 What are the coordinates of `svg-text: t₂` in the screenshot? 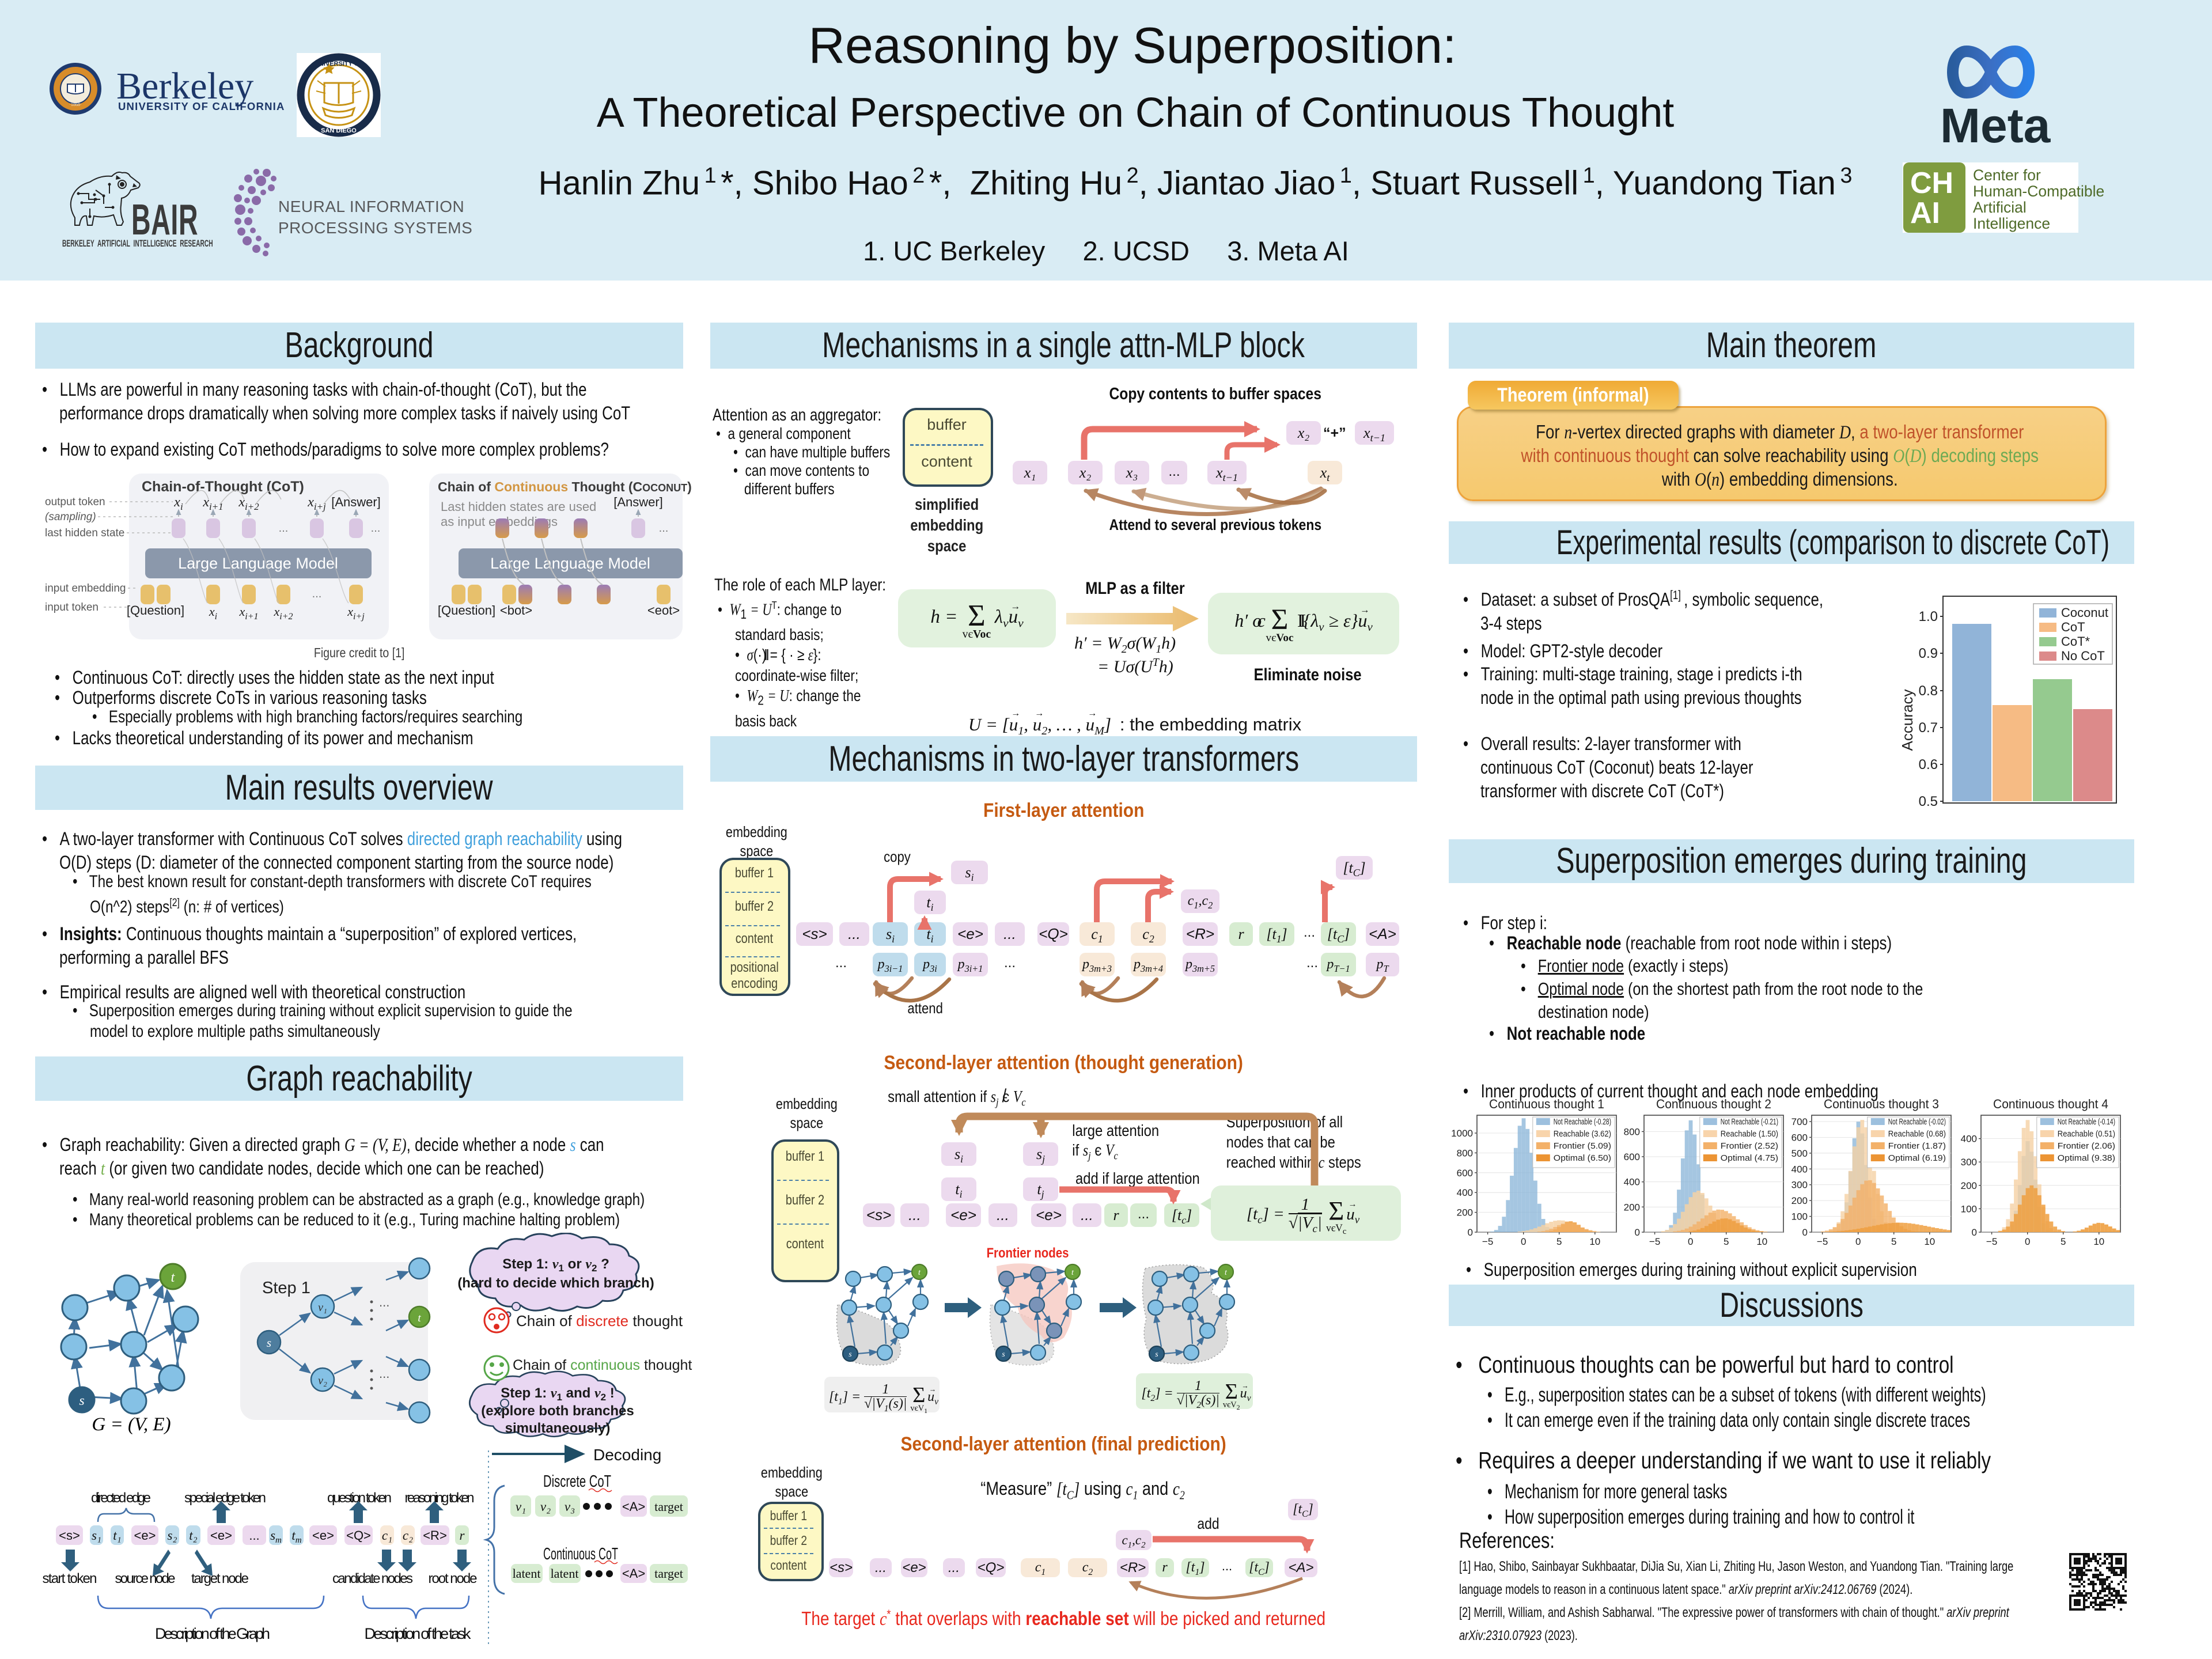 It's located at (193, 1535).